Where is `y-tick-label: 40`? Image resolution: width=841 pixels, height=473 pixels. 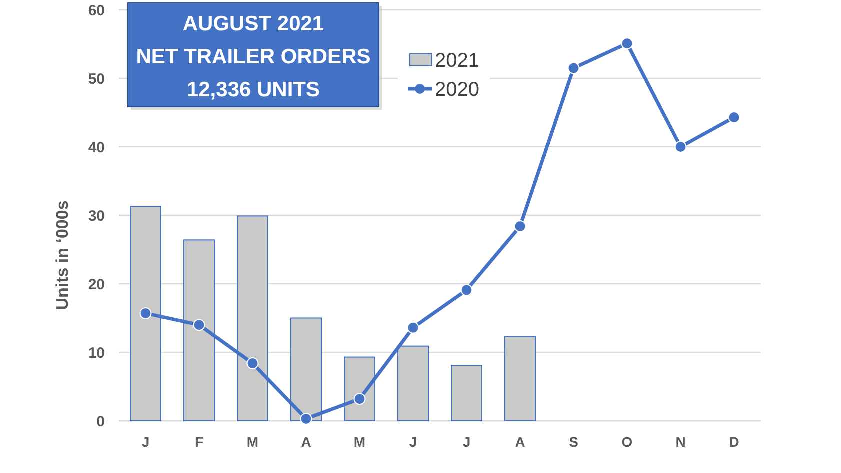 y-tick-label: 40 is located at coordinates (96, 147).